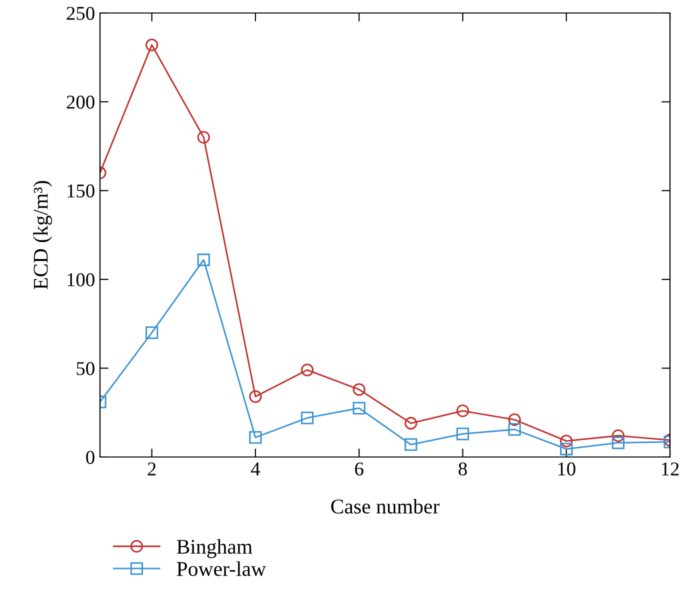 The image size is (684, 599). I want to click on x-tick-label: 8, so click(462, 469).